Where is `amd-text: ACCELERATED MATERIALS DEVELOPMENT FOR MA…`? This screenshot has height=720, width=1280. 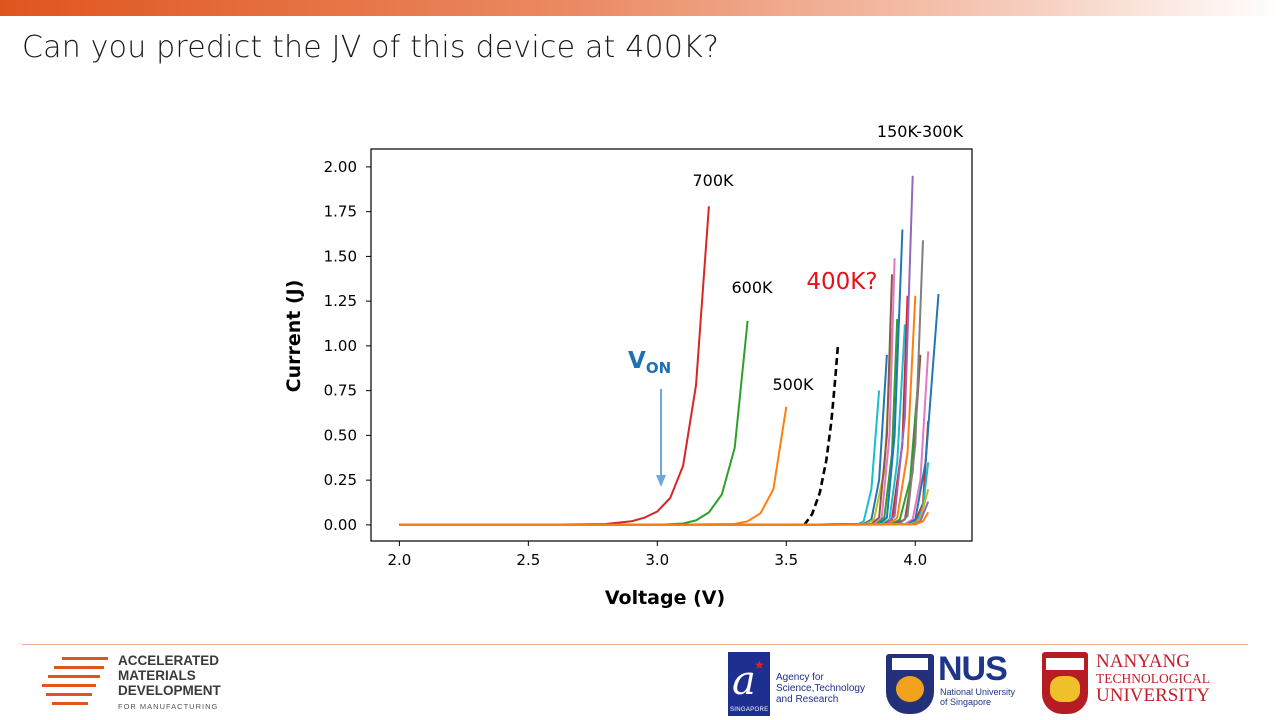
amd-text: ACCELERATED MATERIALS DEVELOPMENT FOR MA… is located at coordinates (169, 683).